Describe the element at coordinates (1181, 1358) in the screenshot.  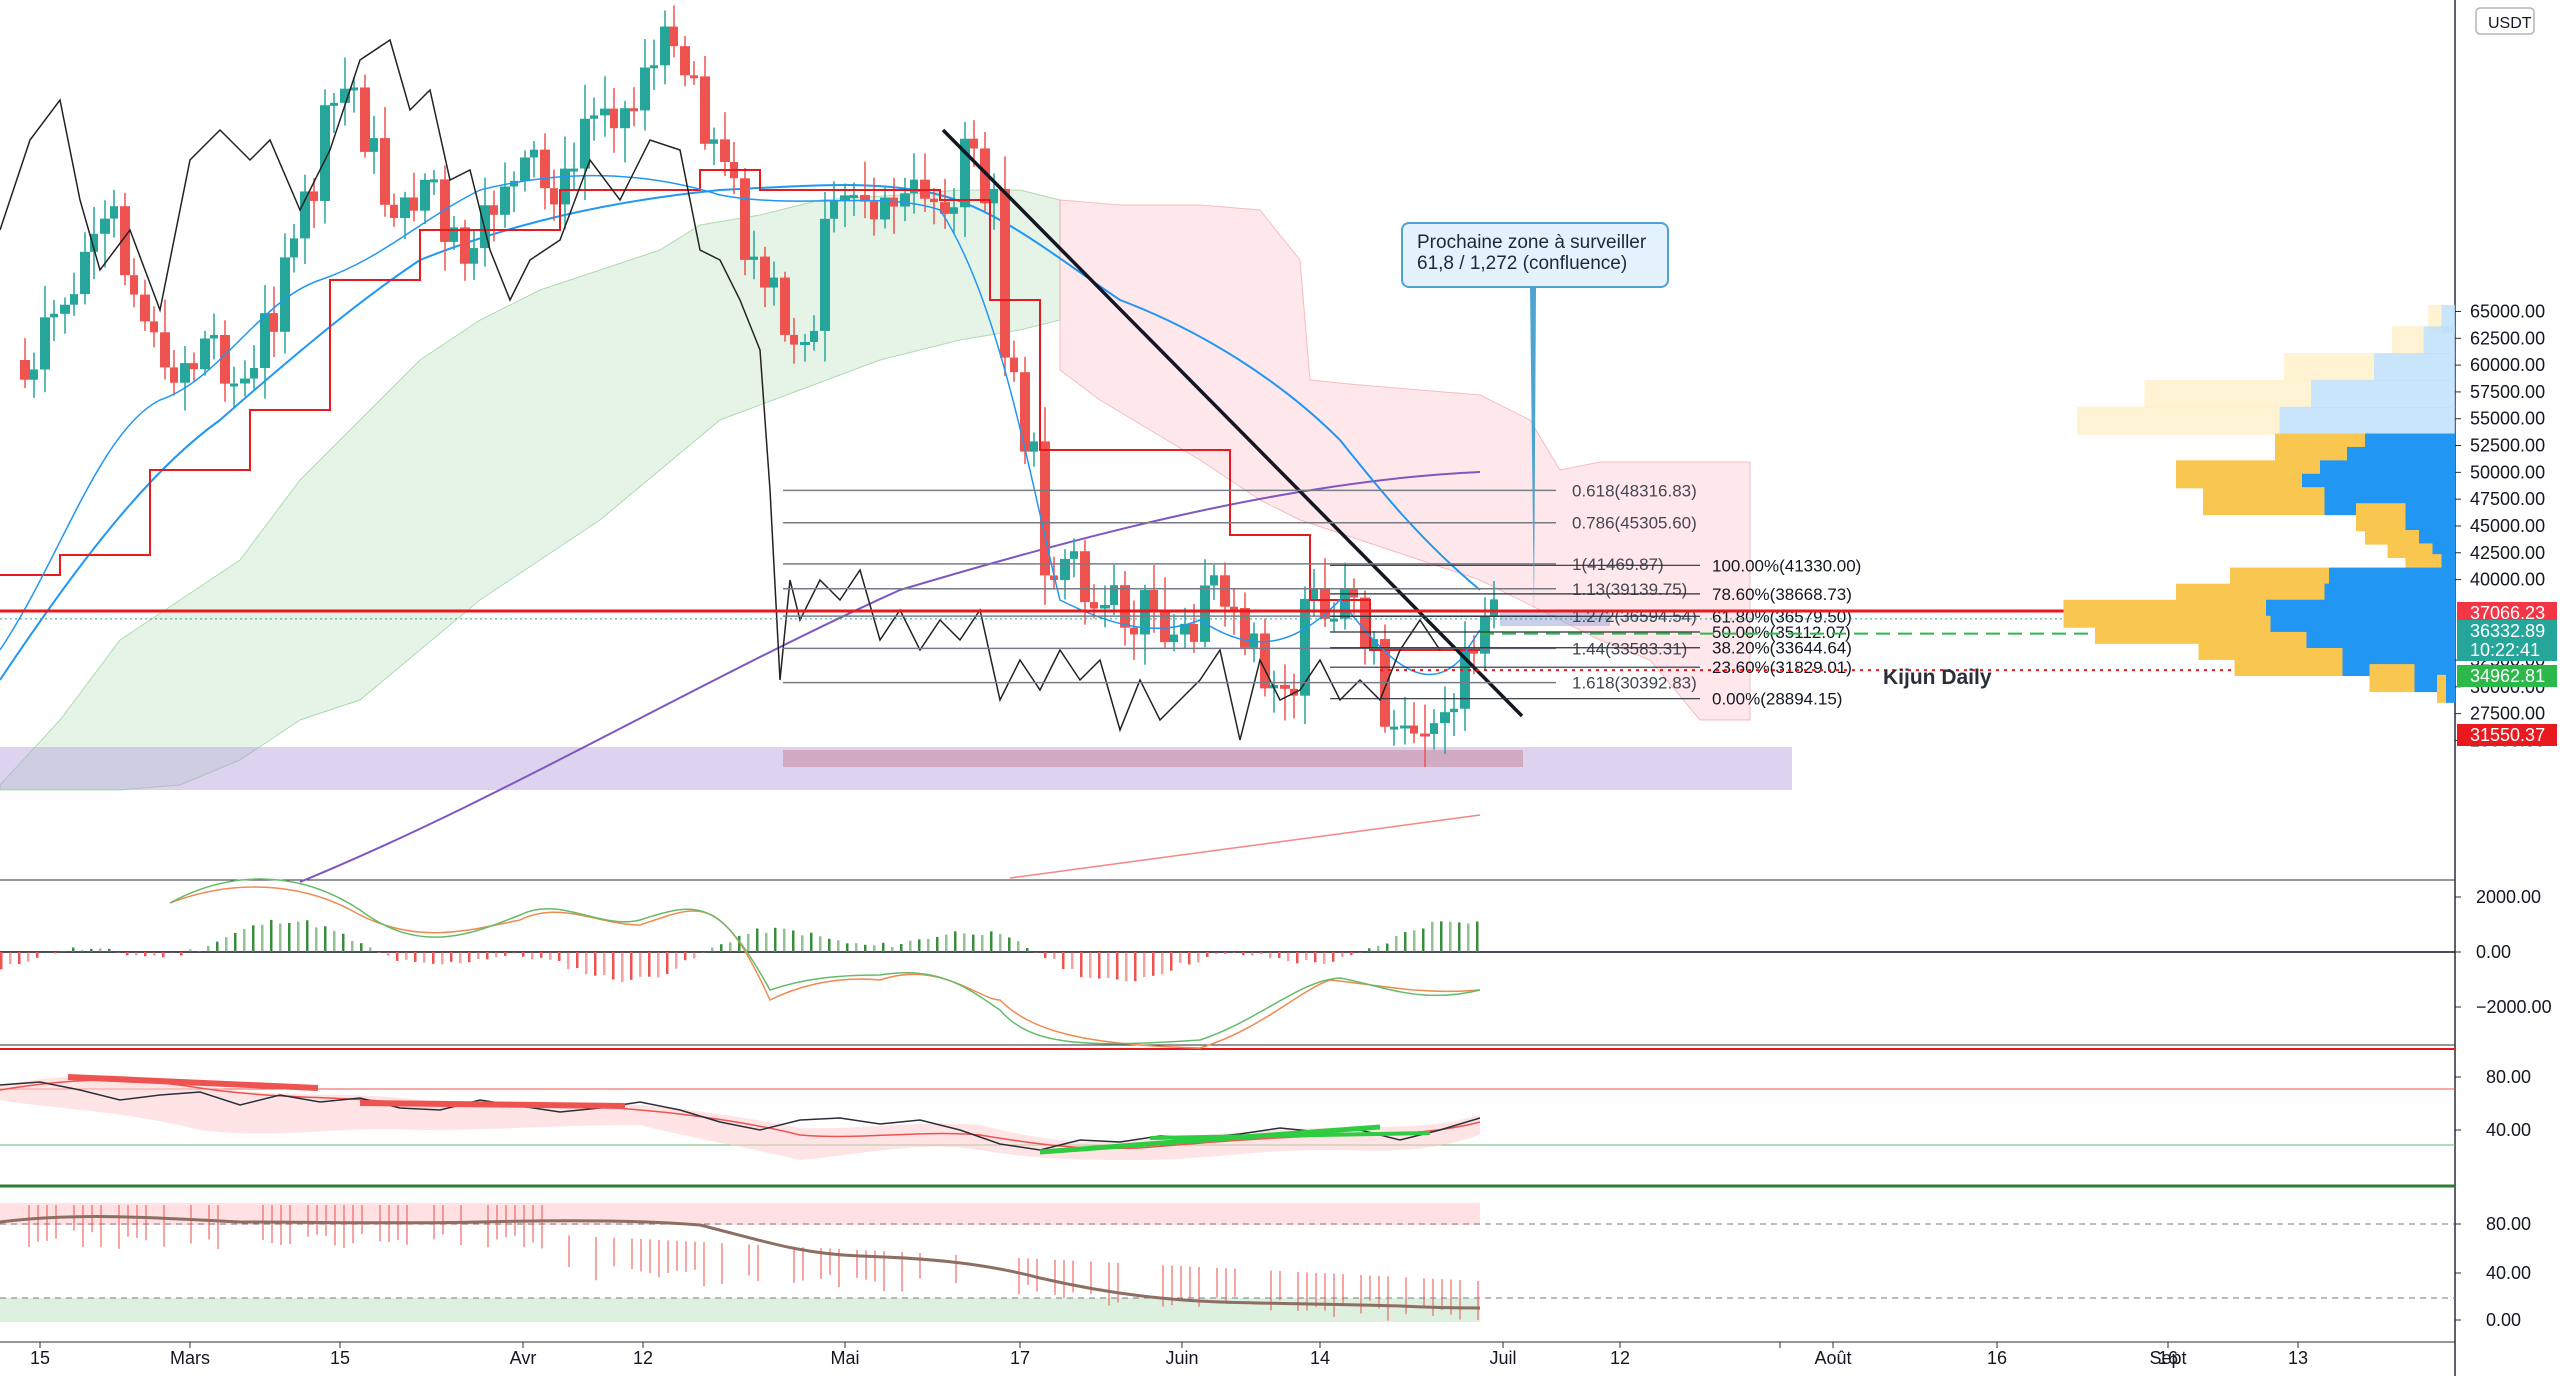
I see `time-axis-label: Juin` at that location.